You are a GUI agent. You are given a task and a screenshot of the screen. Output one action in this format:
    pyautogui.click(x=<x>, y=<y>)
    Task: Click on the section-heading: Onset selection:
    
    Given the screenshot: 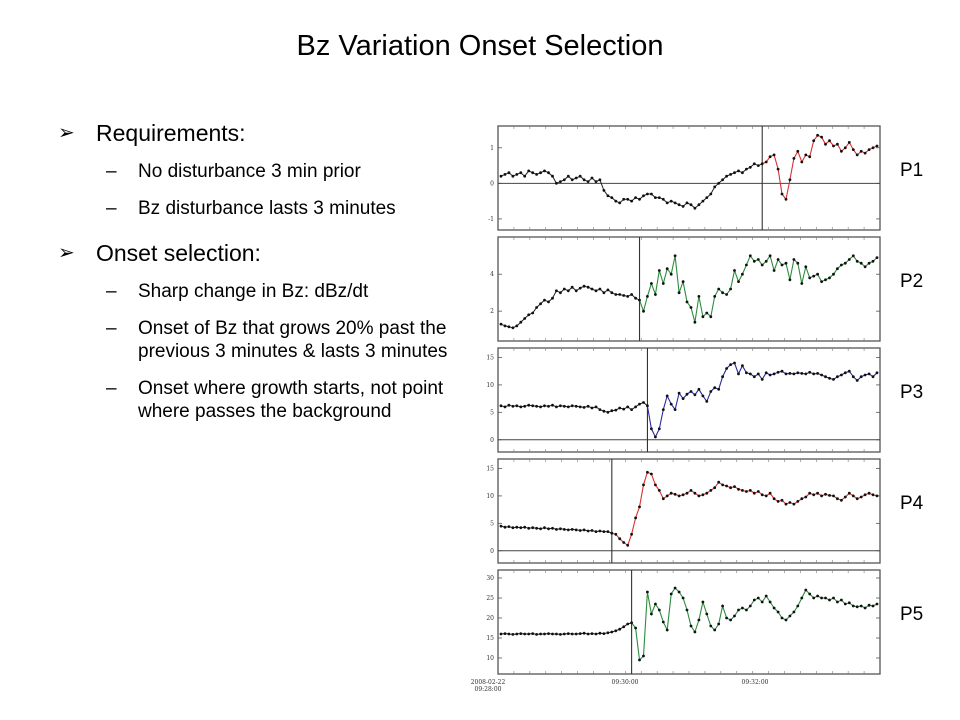 What is the action you would take?
    pyautogui.click(x=178, y=253)
    